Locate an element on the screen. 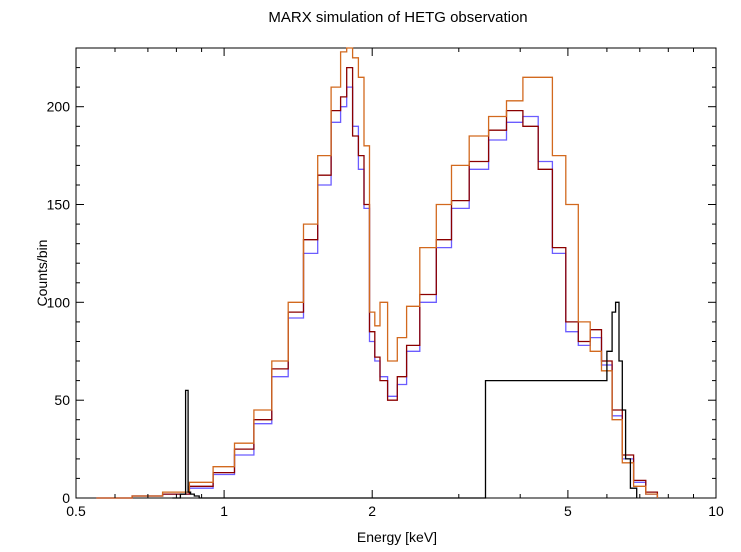 Image resolution: width=741 pixels, height=552 pixels. y-axis-label: Counts/bin is located at coordinates (42, 273).